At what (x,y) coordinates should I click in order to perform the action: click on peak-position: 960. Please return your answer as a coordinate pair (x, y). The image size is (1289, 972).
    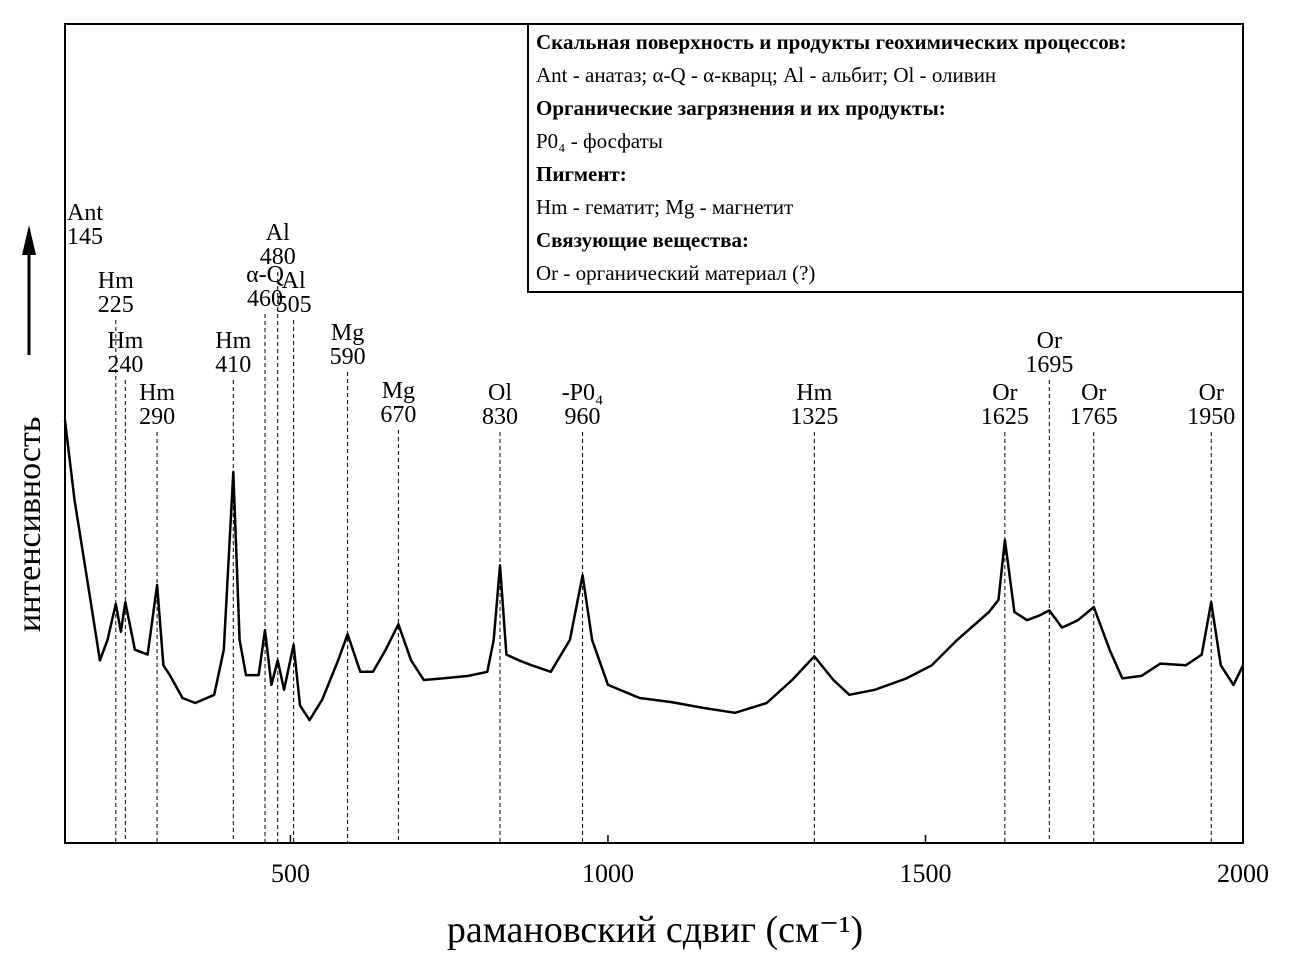
    Looking at the image, I should click on (583, 417).